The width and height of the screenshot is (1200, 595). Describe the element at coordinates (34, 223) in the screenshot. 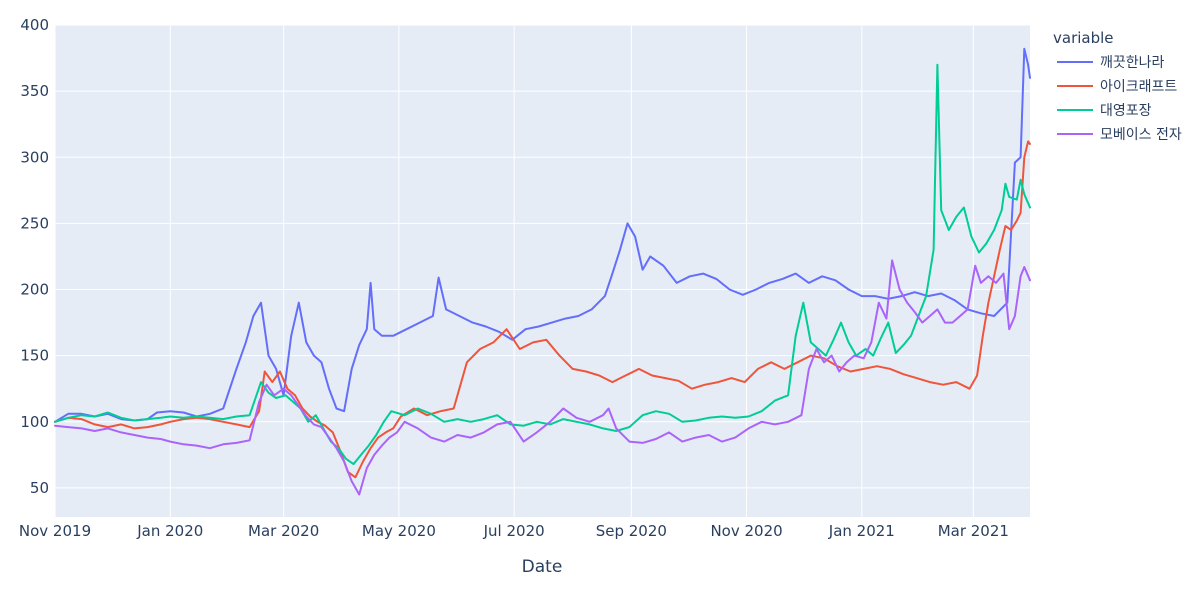

I see `y-tick-label: 250` at that location.